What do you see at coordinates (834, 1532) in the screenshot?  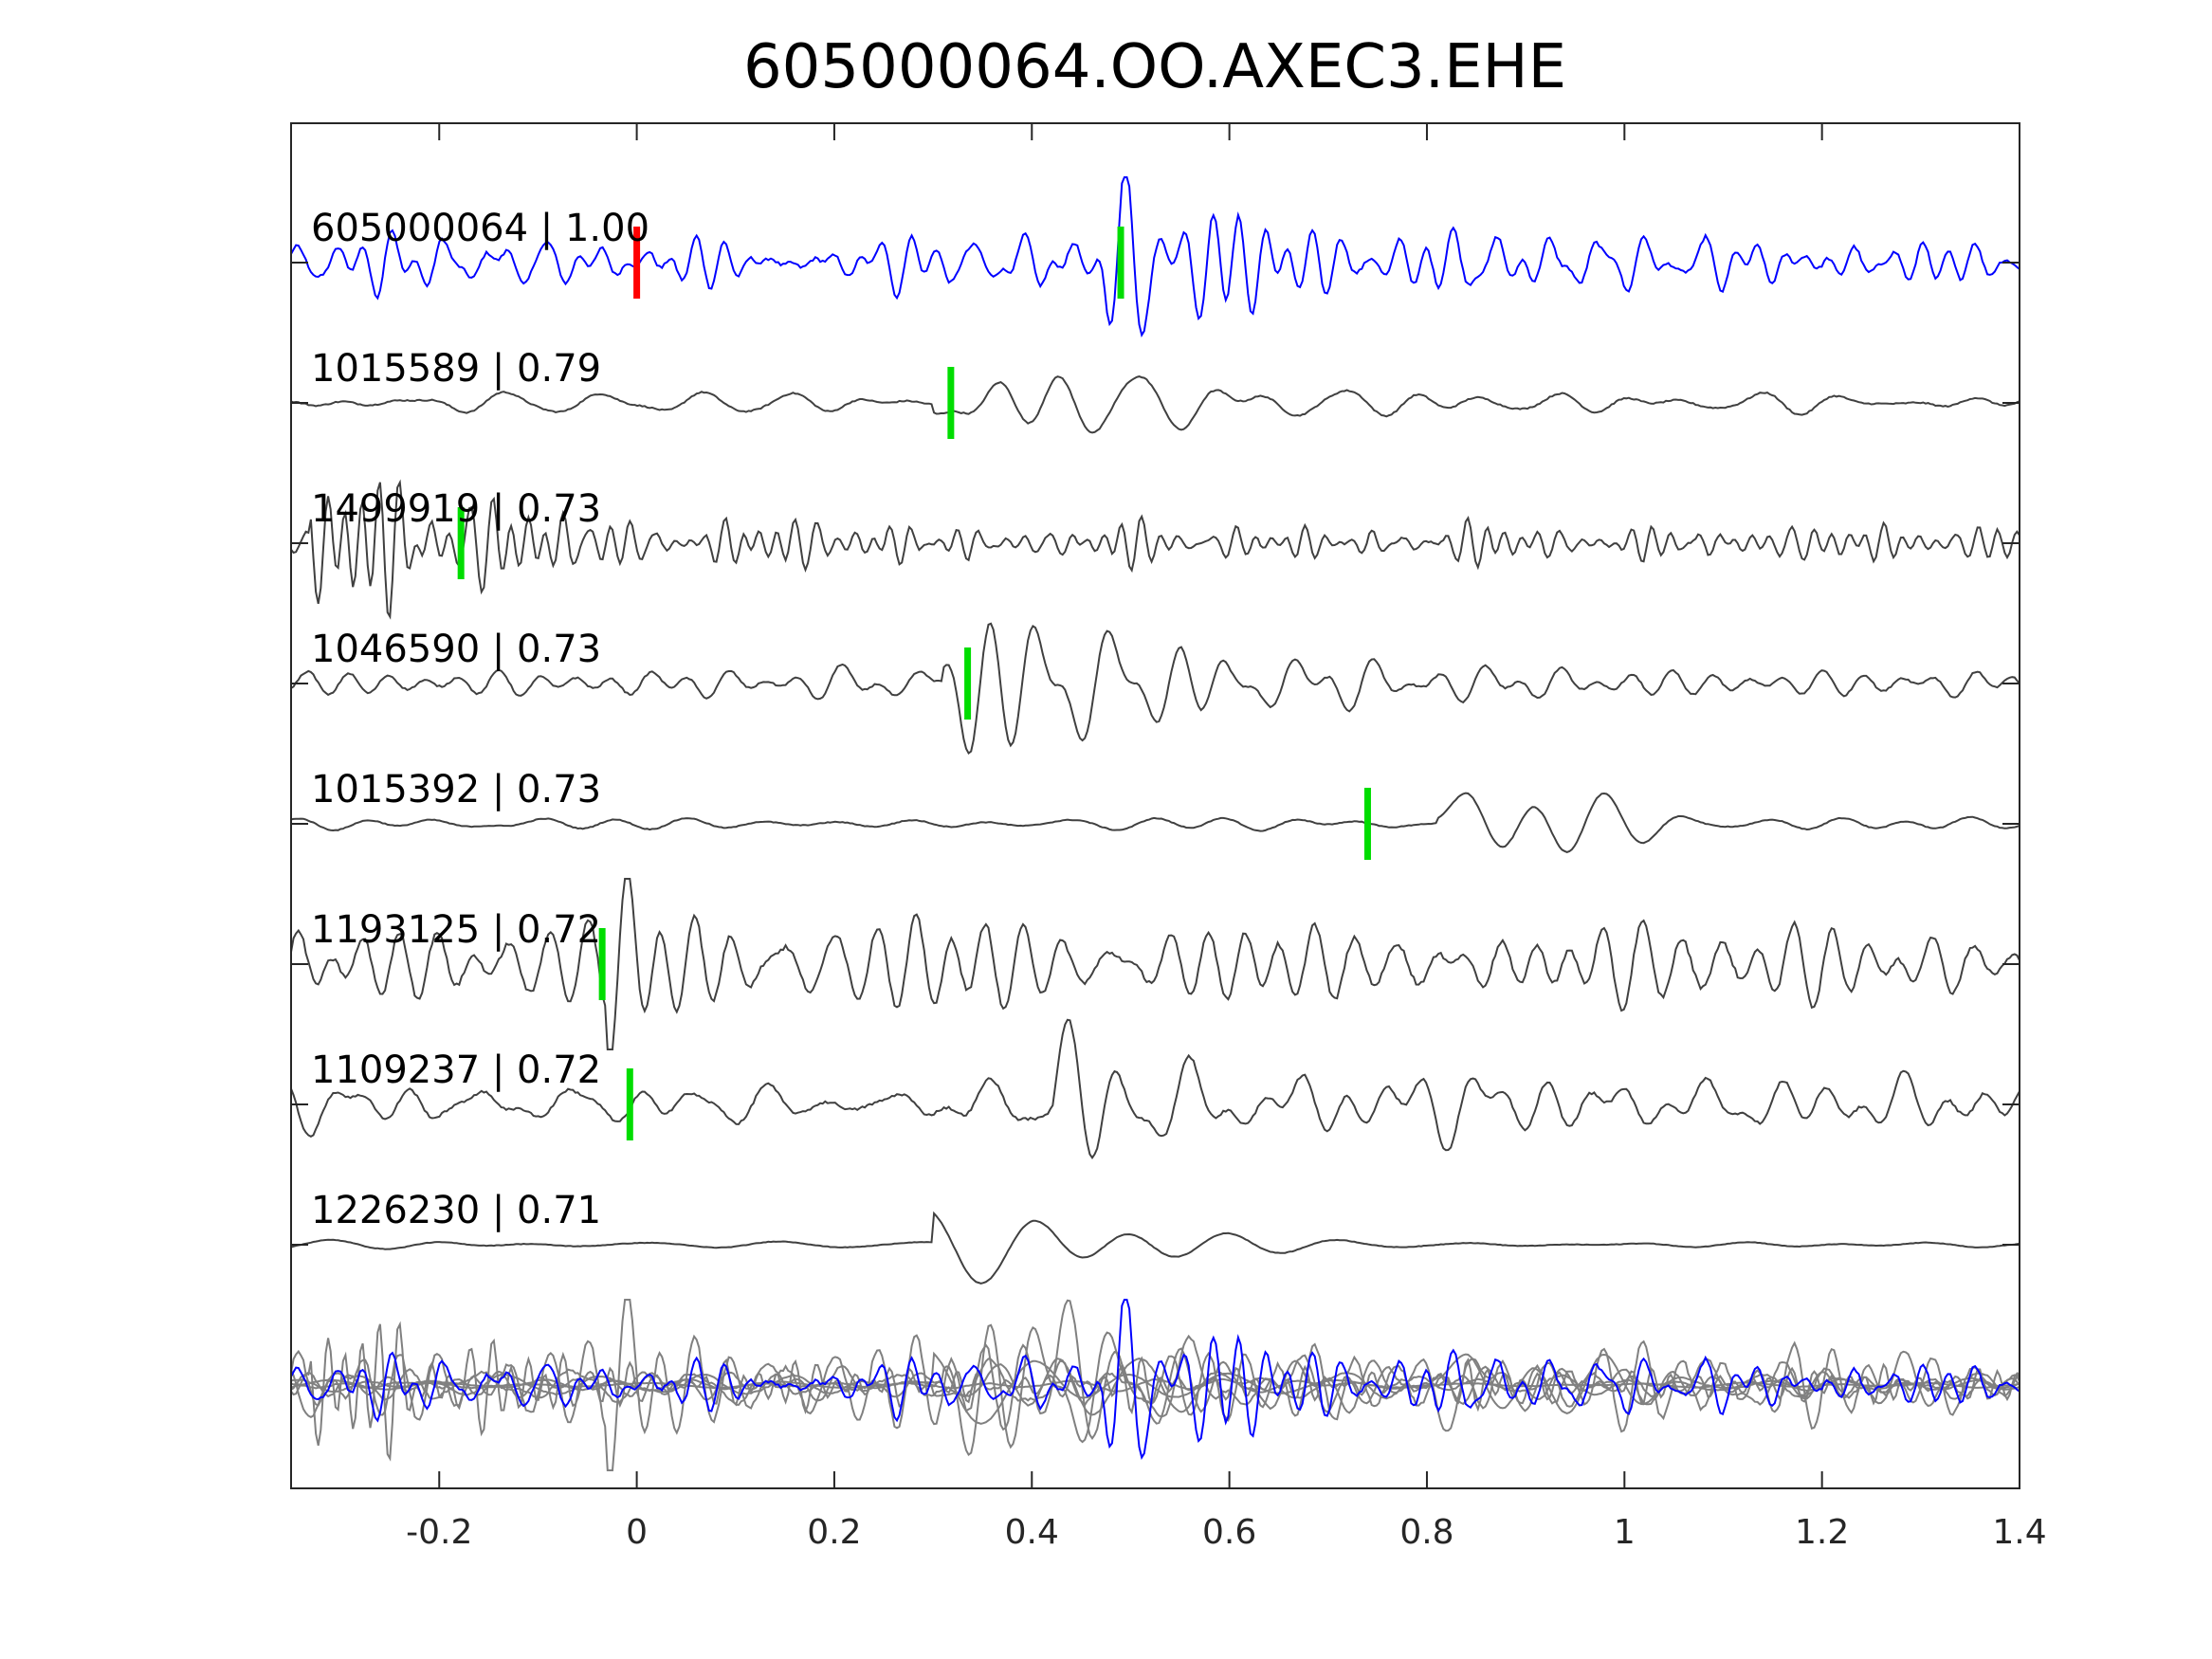 I see `x-tick-label: 0.2` at bounding box center [834, 1532].